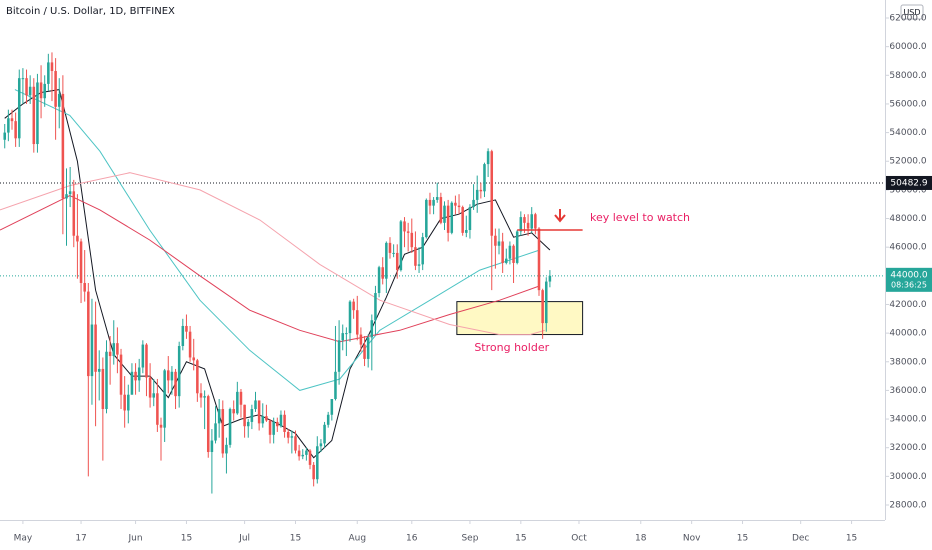 This screenshot has height=550, width=932. What do you see at coordinates (907, 506) in the screenshot?
I see `y-tick-label: 28000.0` at bounding box center [907, 506].